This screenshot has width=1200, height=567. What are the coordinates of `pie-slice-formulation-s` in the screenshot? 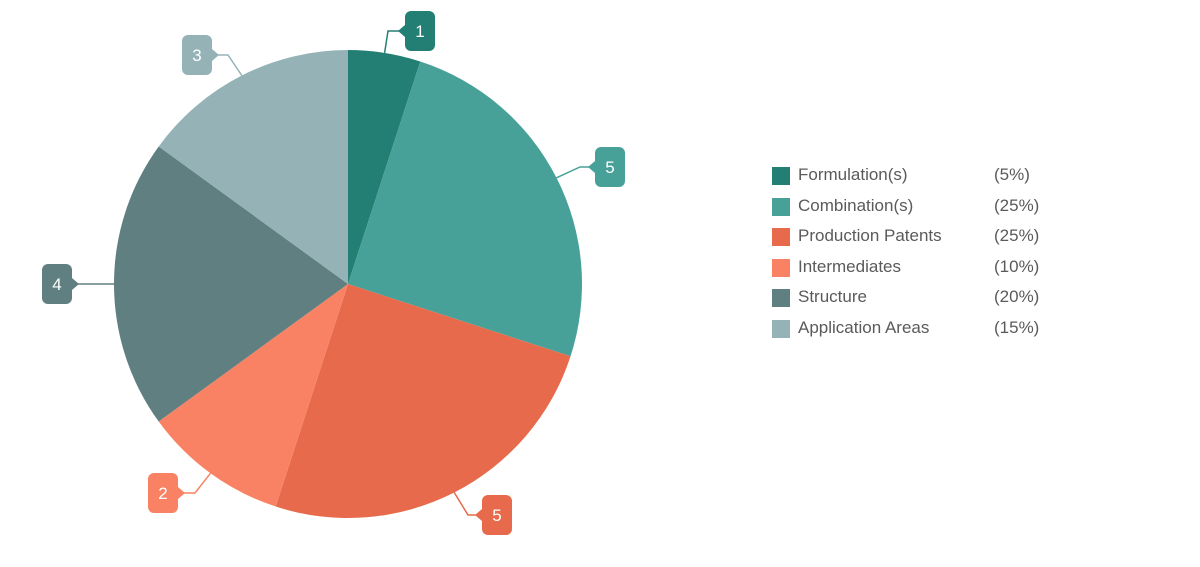 It's located at (384, 167).